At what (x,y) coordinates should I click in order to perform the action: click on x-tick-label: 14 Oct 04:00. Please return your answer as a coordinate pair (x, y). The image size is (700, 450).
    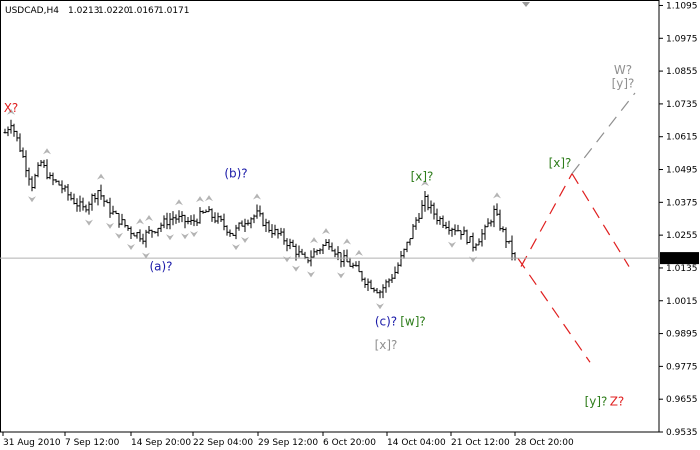
    Looking at the image, I should click on (416, 443).